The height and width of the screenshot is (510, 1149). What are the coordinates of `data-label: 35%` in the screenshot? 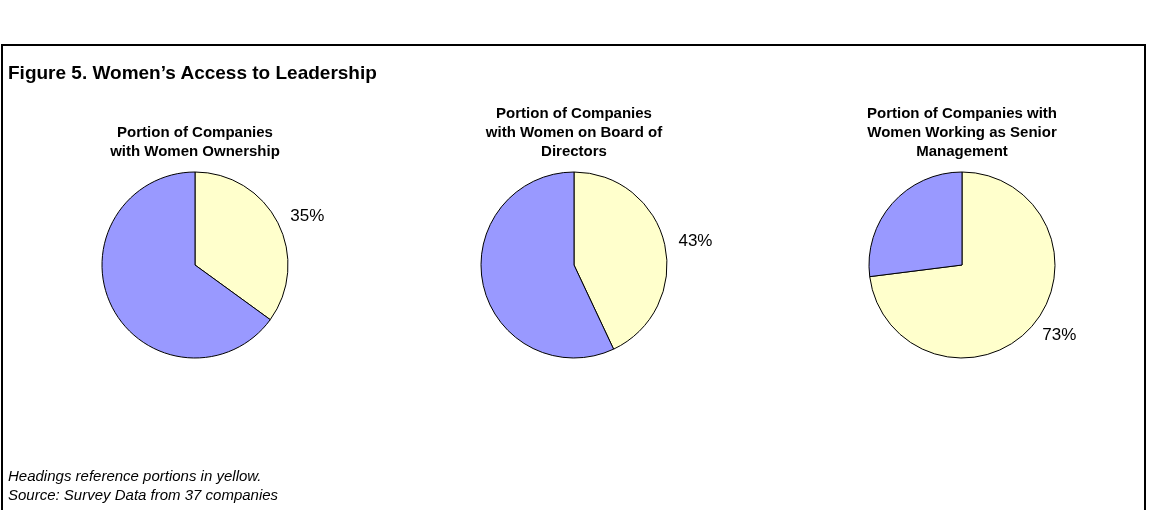 It's located at (307, 216).